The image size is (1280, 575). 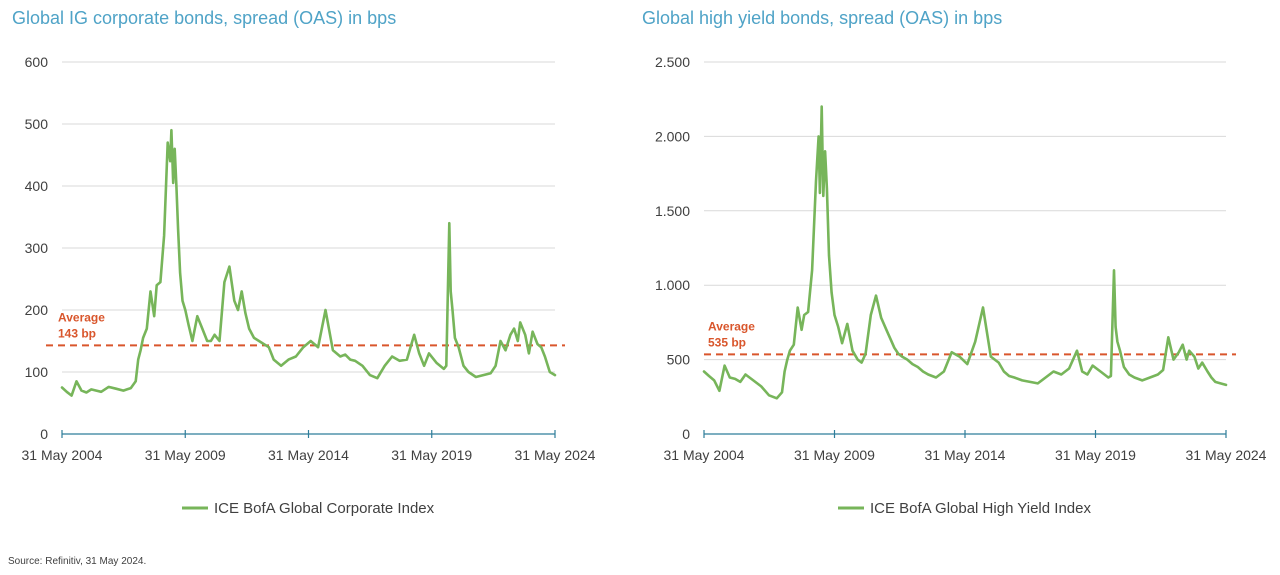 I want to click on ig-x-tick-label: 31 May 2024, so click(x=555, y=455).